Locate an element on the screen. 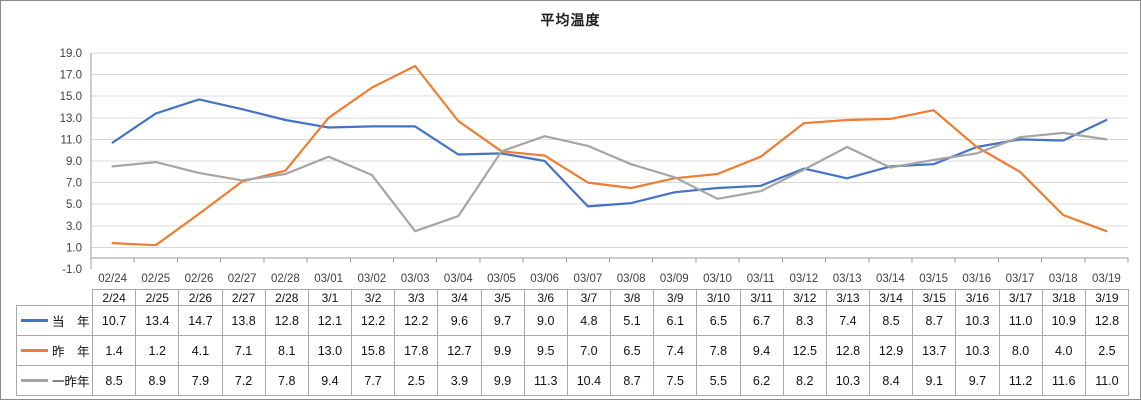  table-header-cell: 2/24 is located at coordinates (115, 297).